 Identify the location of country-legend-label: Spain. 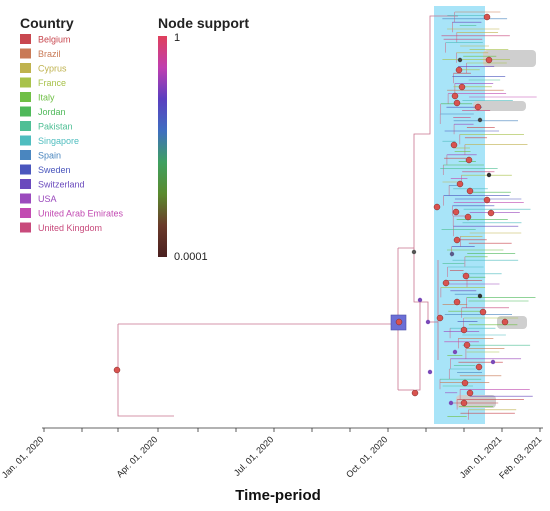
(49, 156).